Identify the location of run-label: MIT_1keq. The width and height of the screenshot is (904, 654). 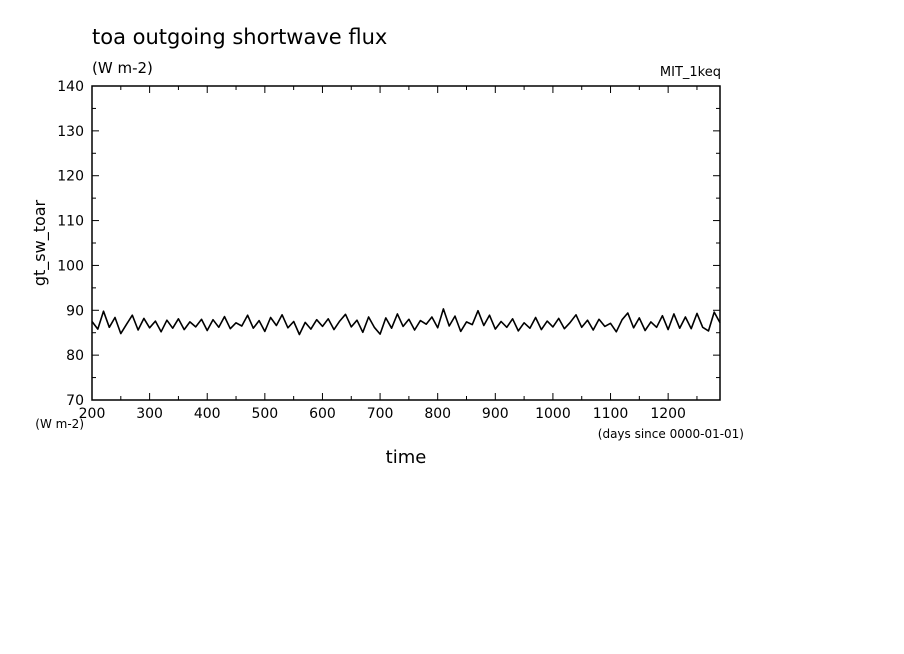
(690, 72).